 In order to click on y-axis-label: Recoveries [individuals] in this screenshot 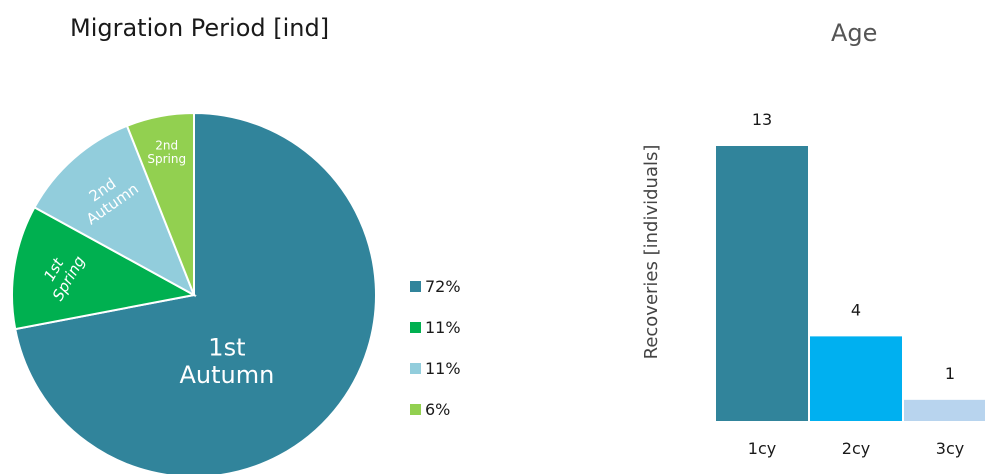, I will do `click(651, 252)`.